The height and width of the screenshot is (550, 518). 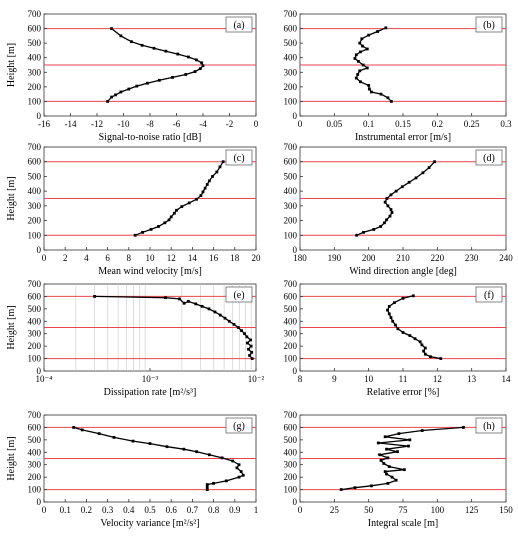 What do you see at coordinates (489, 158) in the screenshot?
I see `panel-label: (d)` at bounding box center [489, 158].